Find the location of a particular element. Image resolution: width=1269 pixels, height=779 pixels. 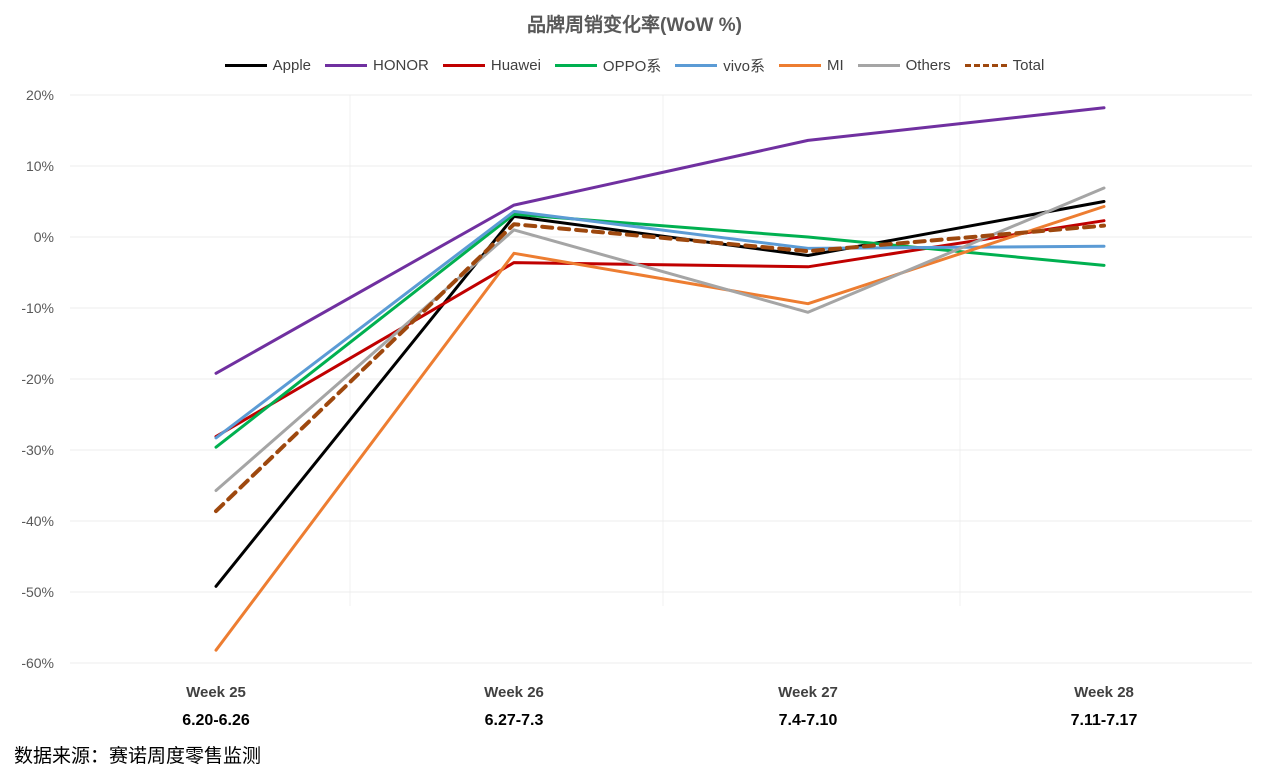

y-tick-label: -20% is located at coordinates (37, 379).